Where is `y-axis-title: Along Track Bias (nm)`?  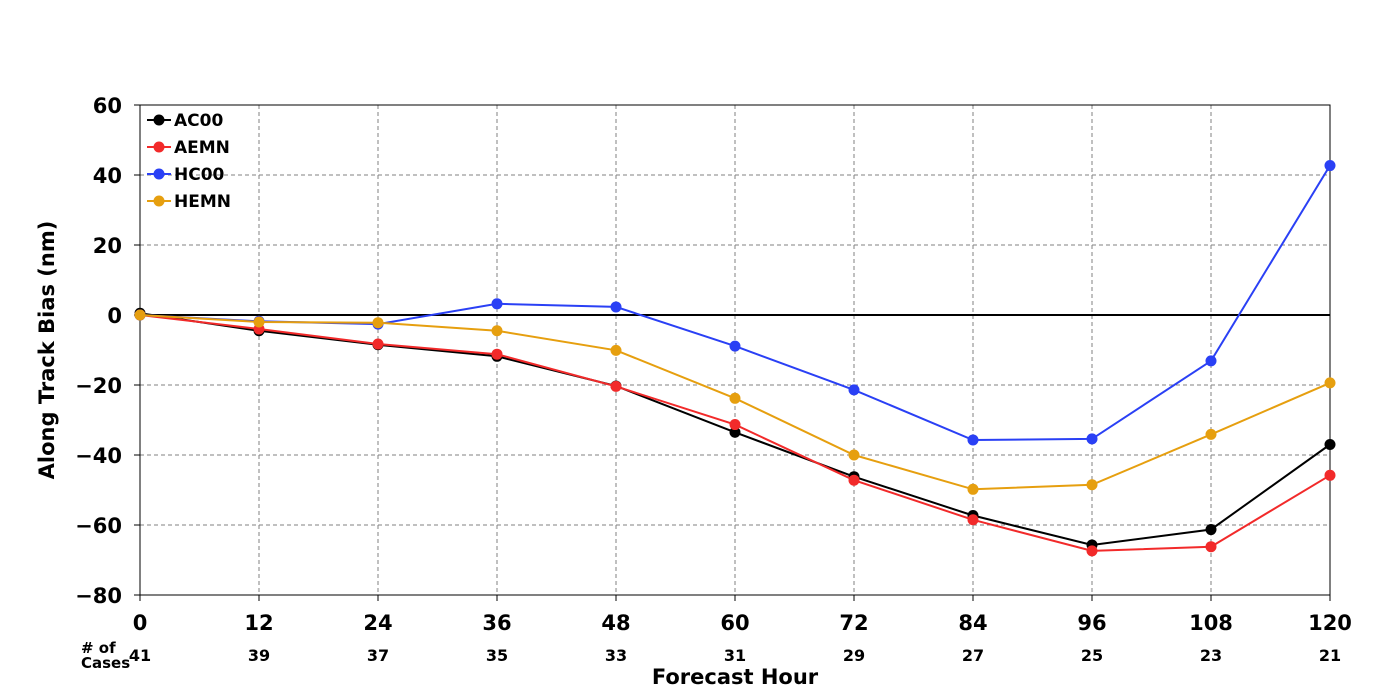
y-axis-title: Along Track Bias (nm) is located at coordinates (47, 350).